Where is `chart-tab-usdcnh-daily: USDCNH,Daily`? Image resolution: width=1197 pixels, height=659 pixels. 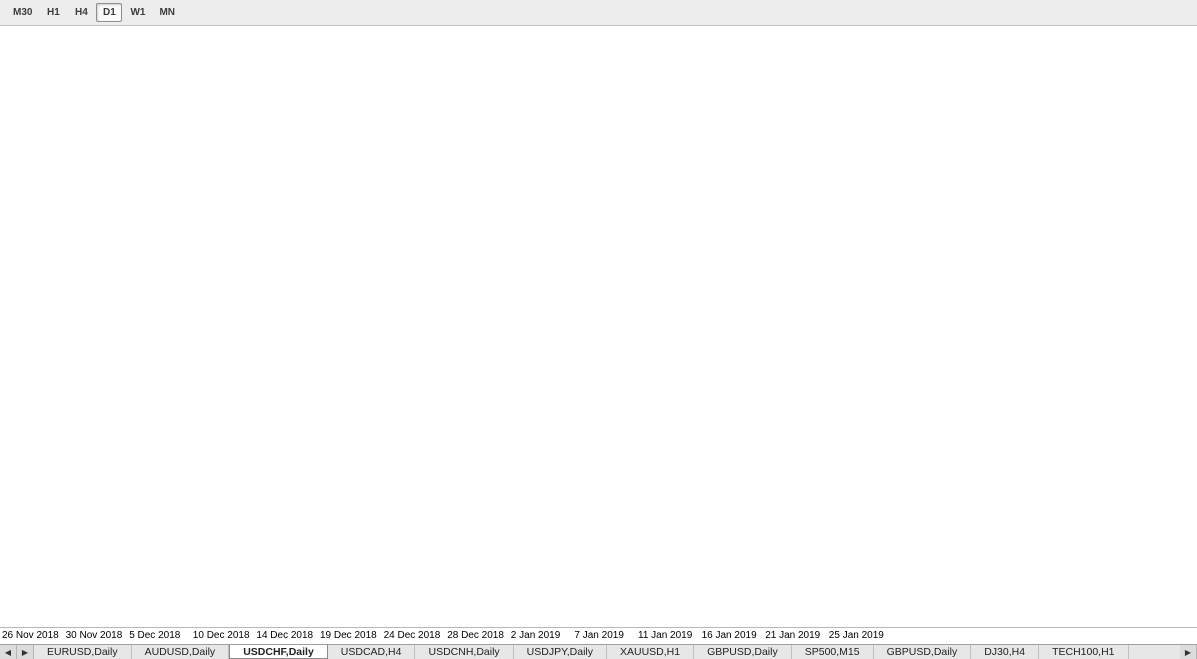 chart-tab-usdcnh-daily: USDCNH,Daily is located at coordinates (464, 652).